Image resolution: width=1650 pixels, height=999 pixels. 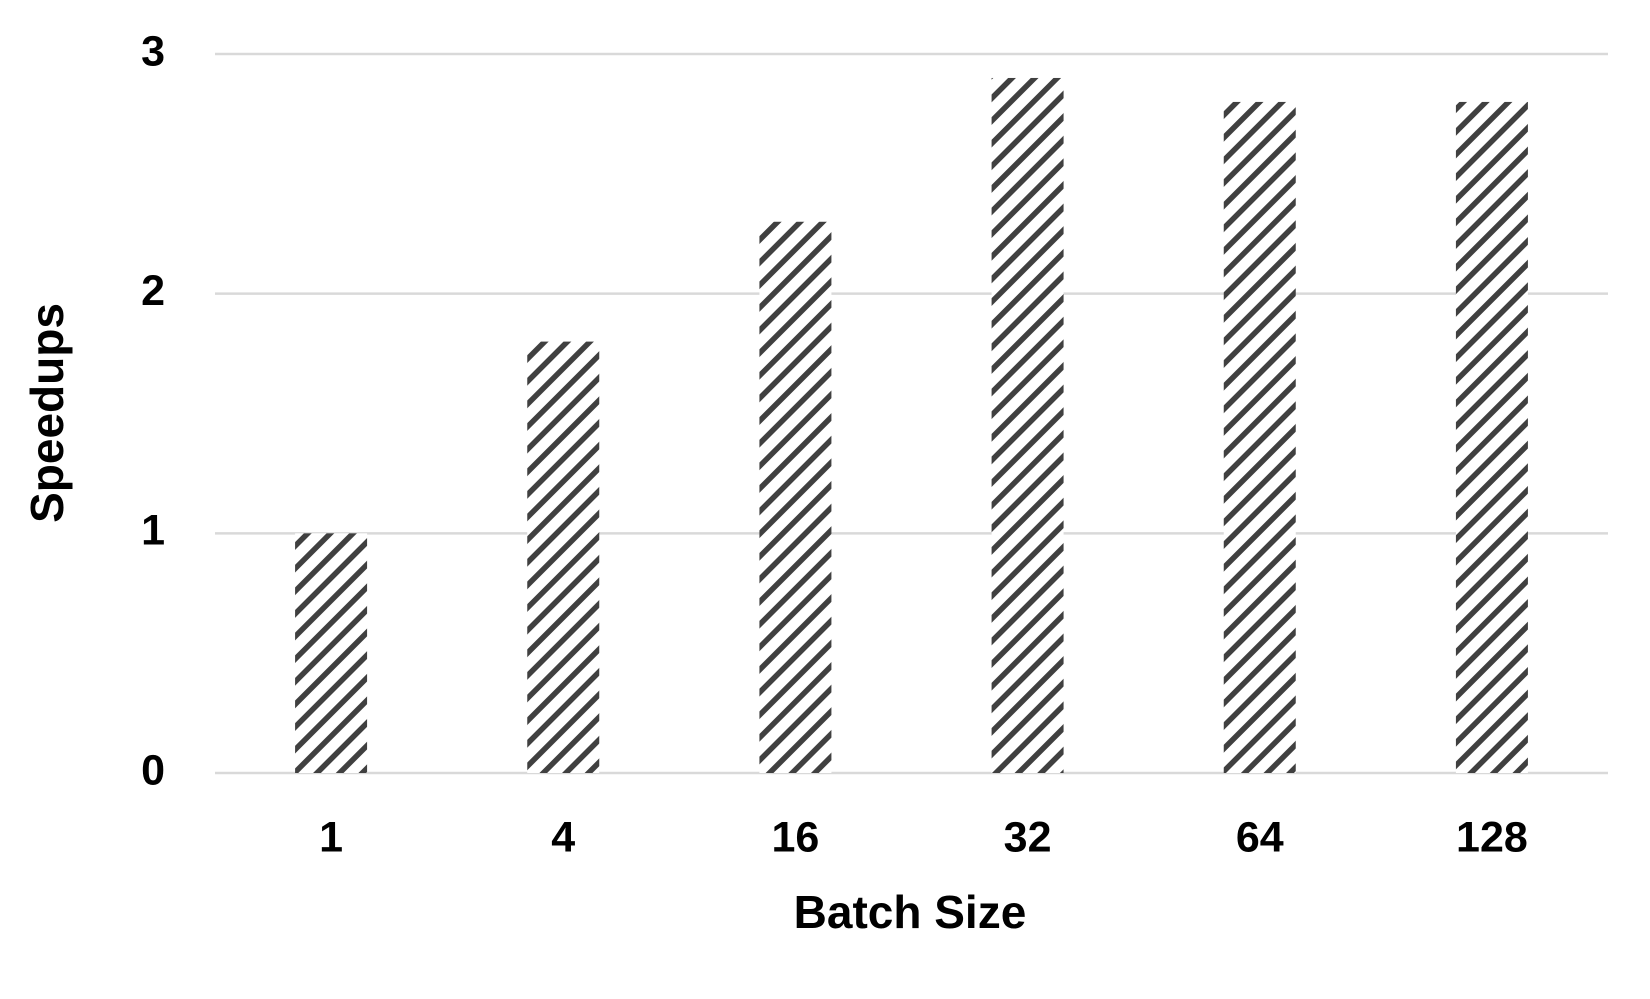 I want to click on x-axis-title: Batch Size, so click(x=910, y=912).